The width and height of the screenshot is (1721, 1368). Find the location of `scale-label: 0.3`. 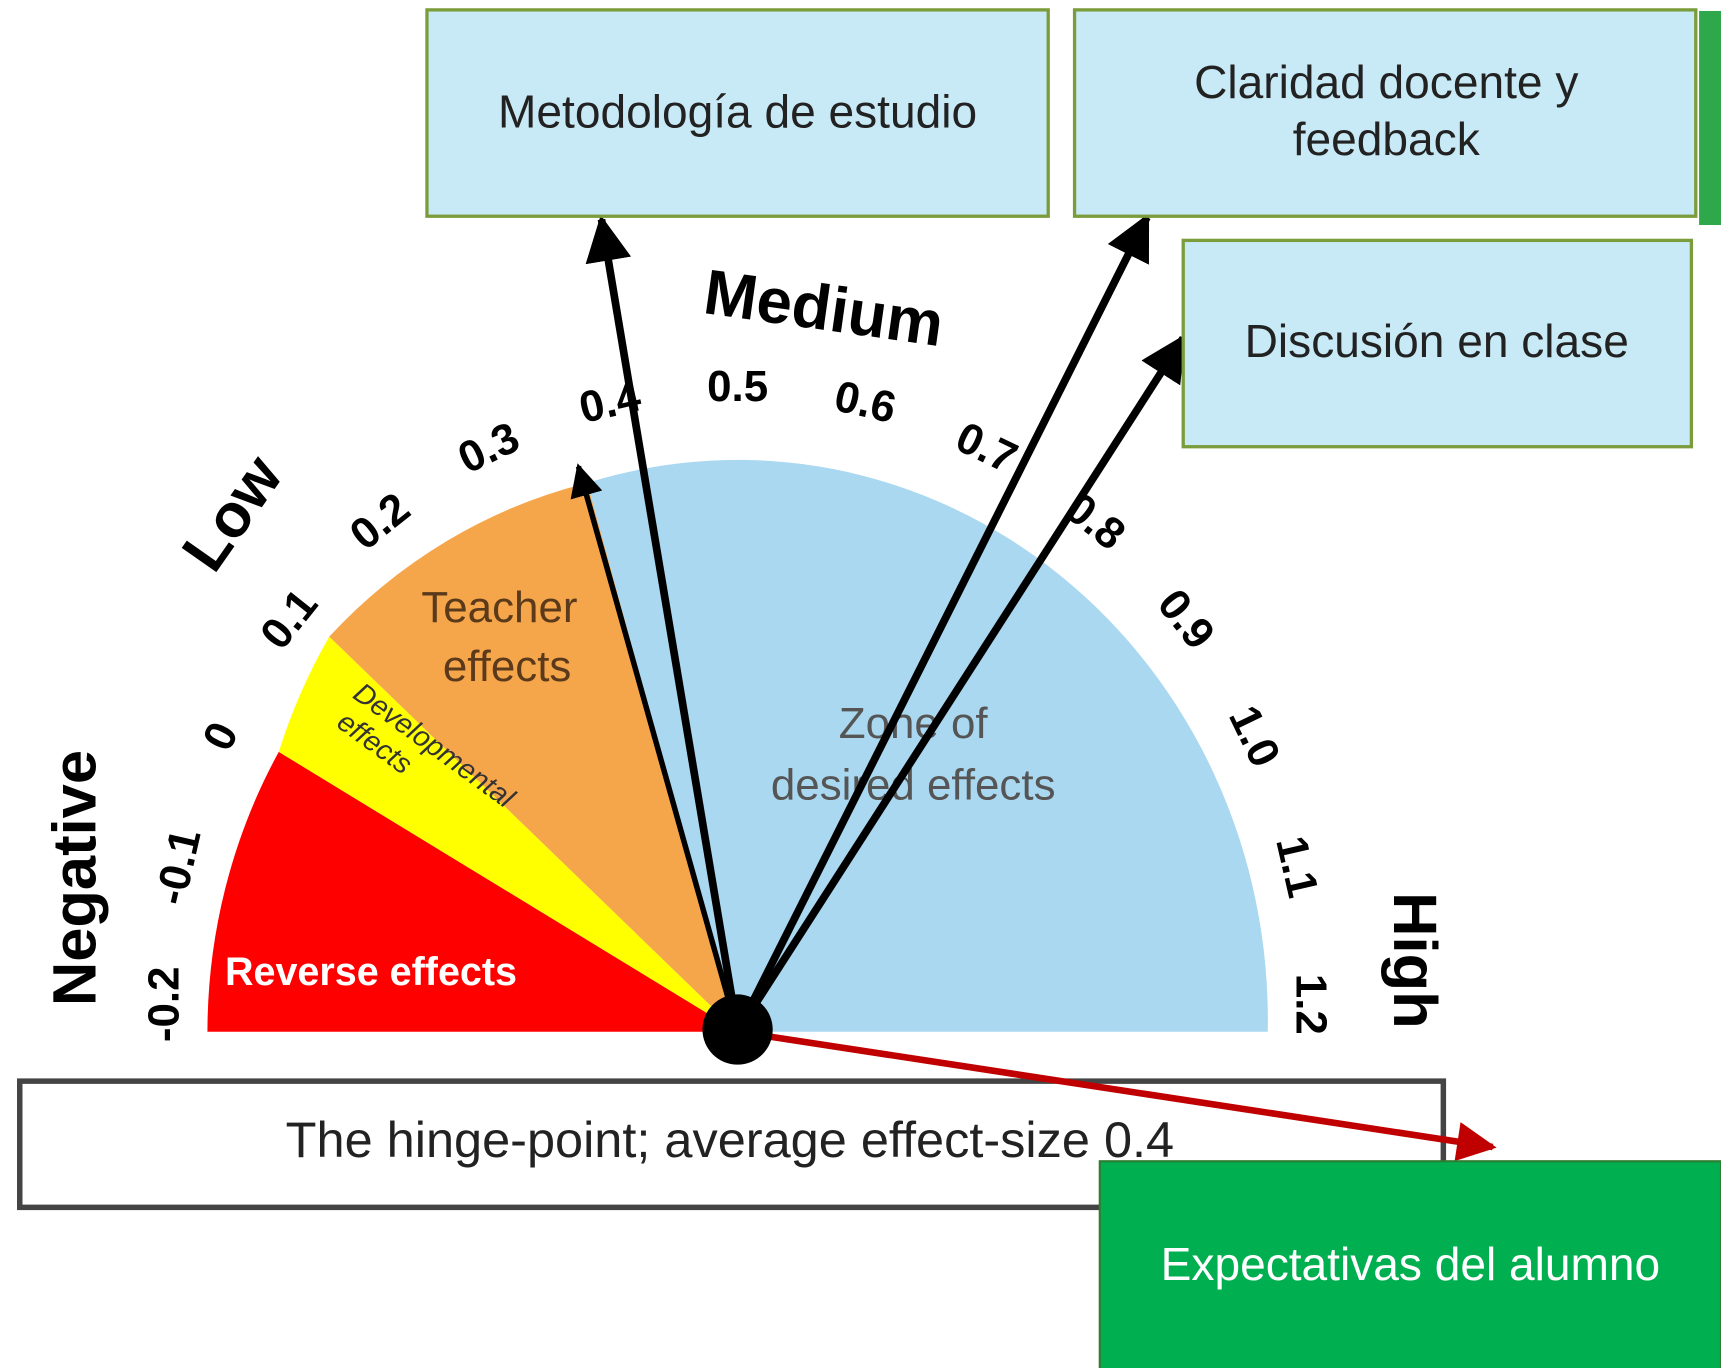

scale-label: 0.3 is located at coordinates (489, 448).